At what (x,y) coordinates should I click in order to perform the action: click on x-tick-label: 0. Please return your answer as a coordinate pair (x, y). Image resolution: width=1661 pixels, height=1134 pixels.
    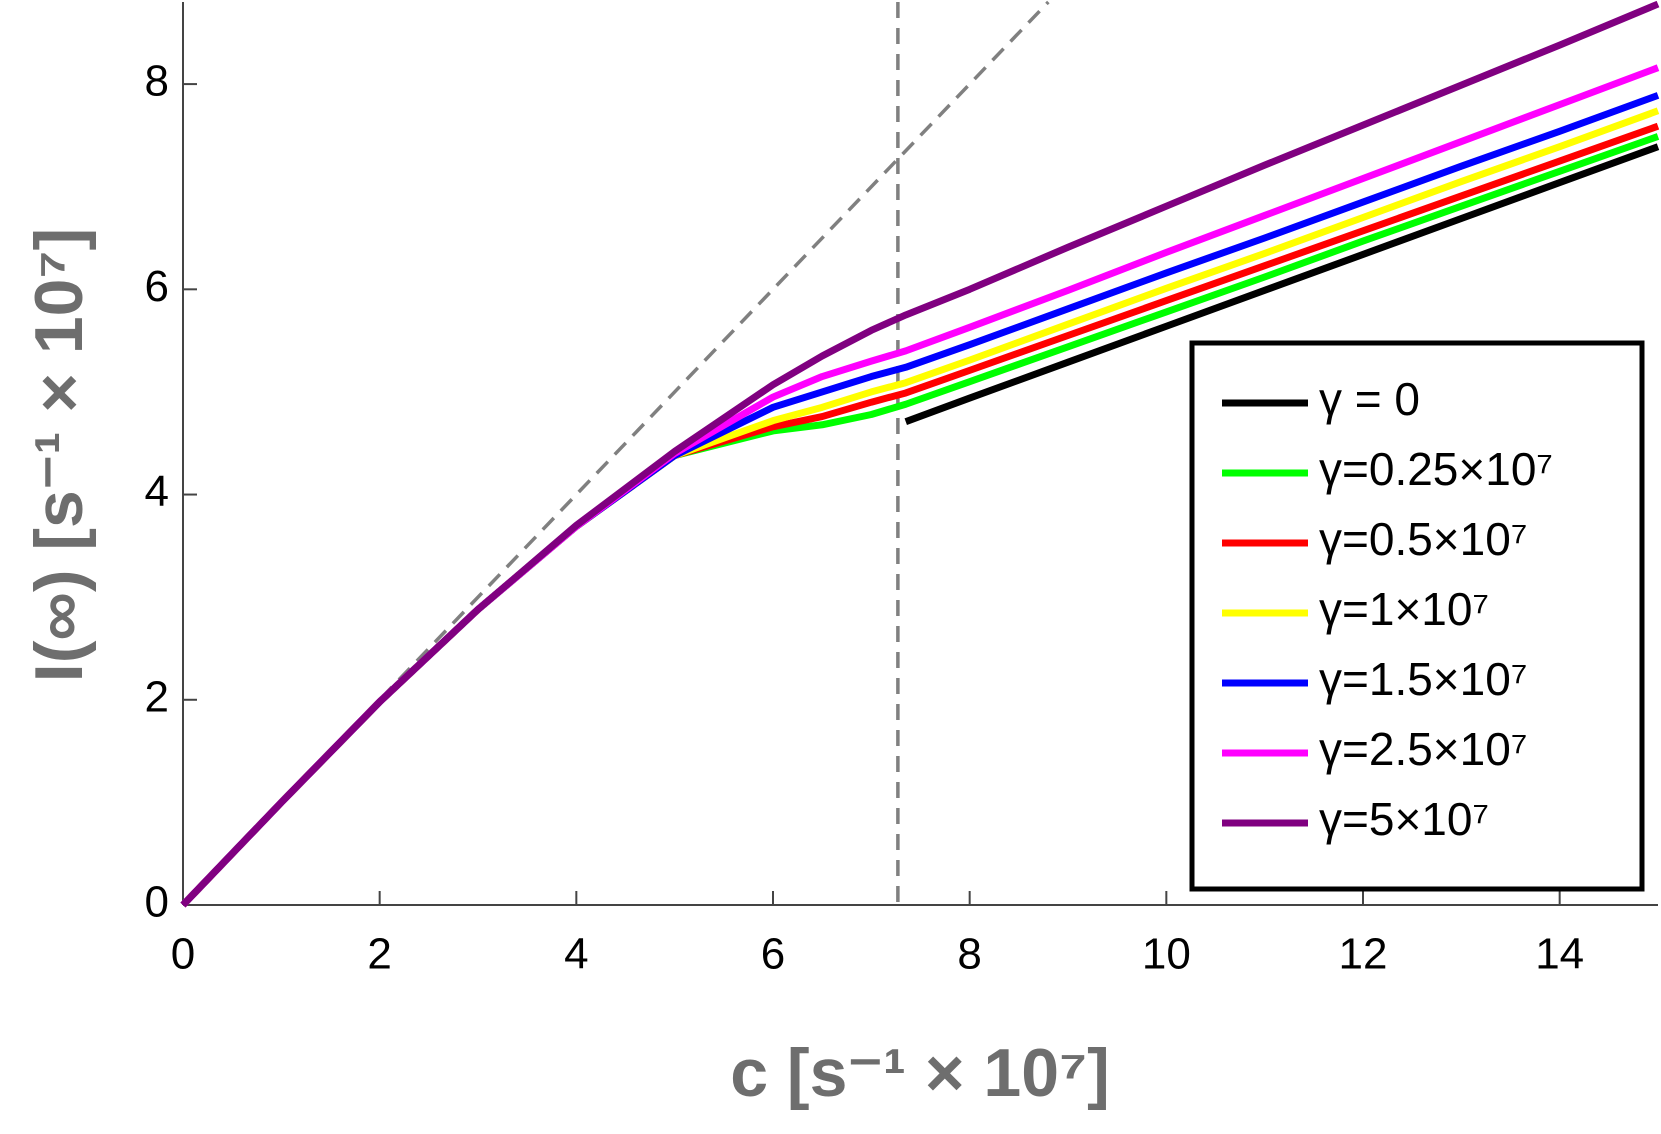
    Looking at the image, I should click on (183, 954).